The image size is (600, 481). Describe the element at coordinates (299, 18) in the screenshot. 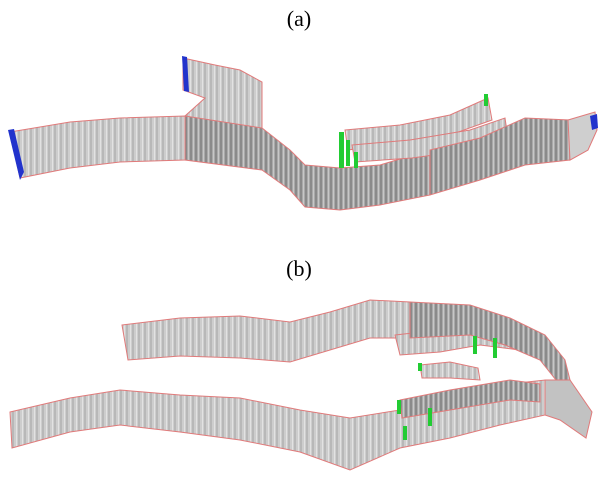

I see `panel-a-label: (a)` at that location.